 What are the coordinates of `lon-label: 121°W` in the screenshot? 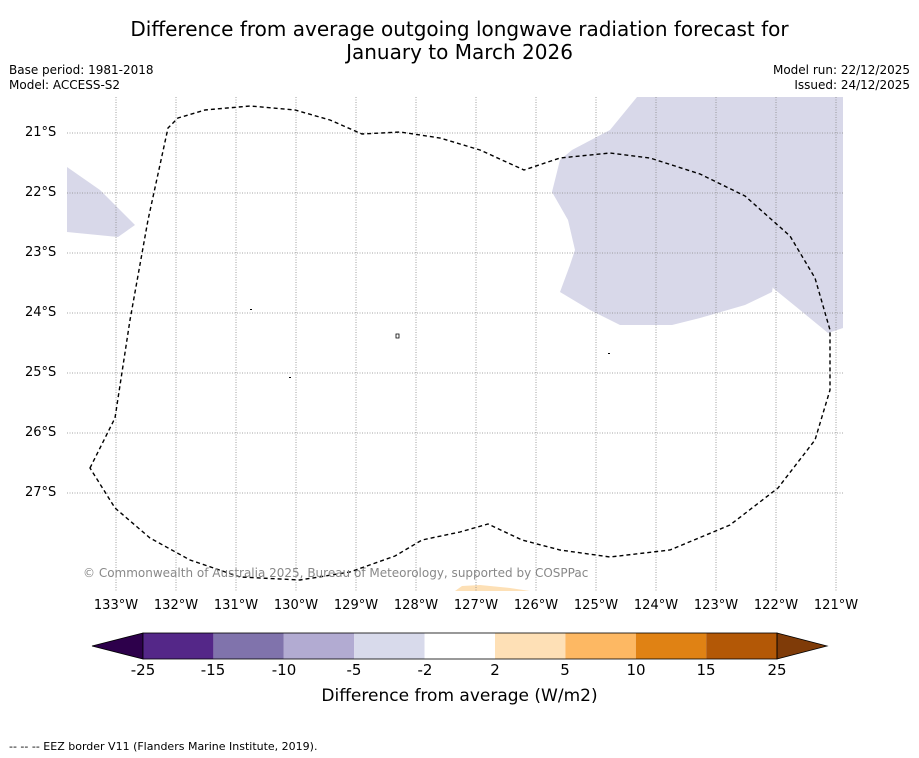 It's located at (836, 605).